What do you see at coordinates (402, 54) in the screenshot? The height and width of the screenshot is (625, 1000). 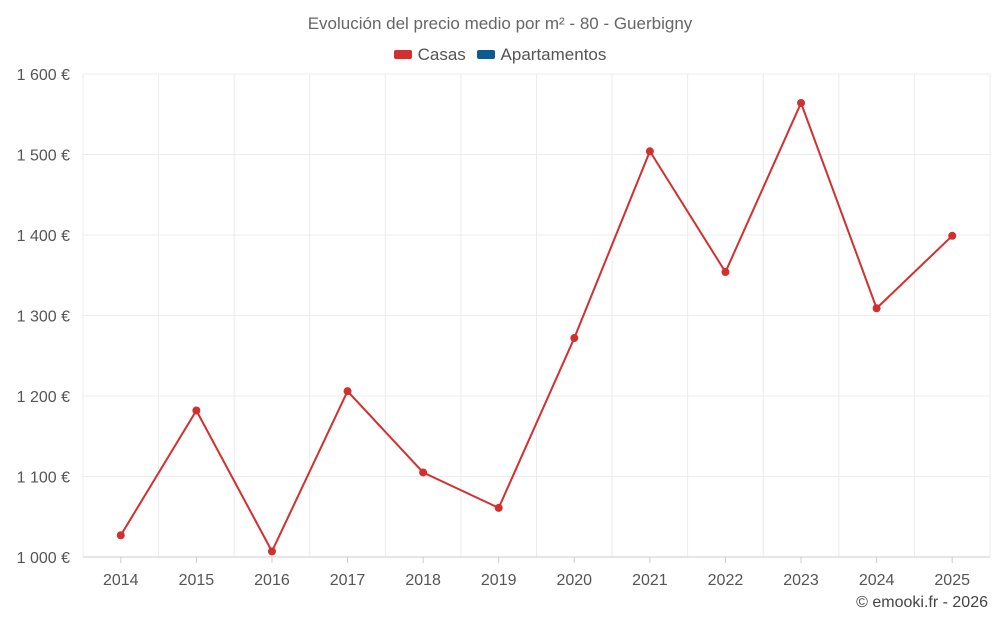 I see `legend-swatch-casas` at bounding box center [402, 54].